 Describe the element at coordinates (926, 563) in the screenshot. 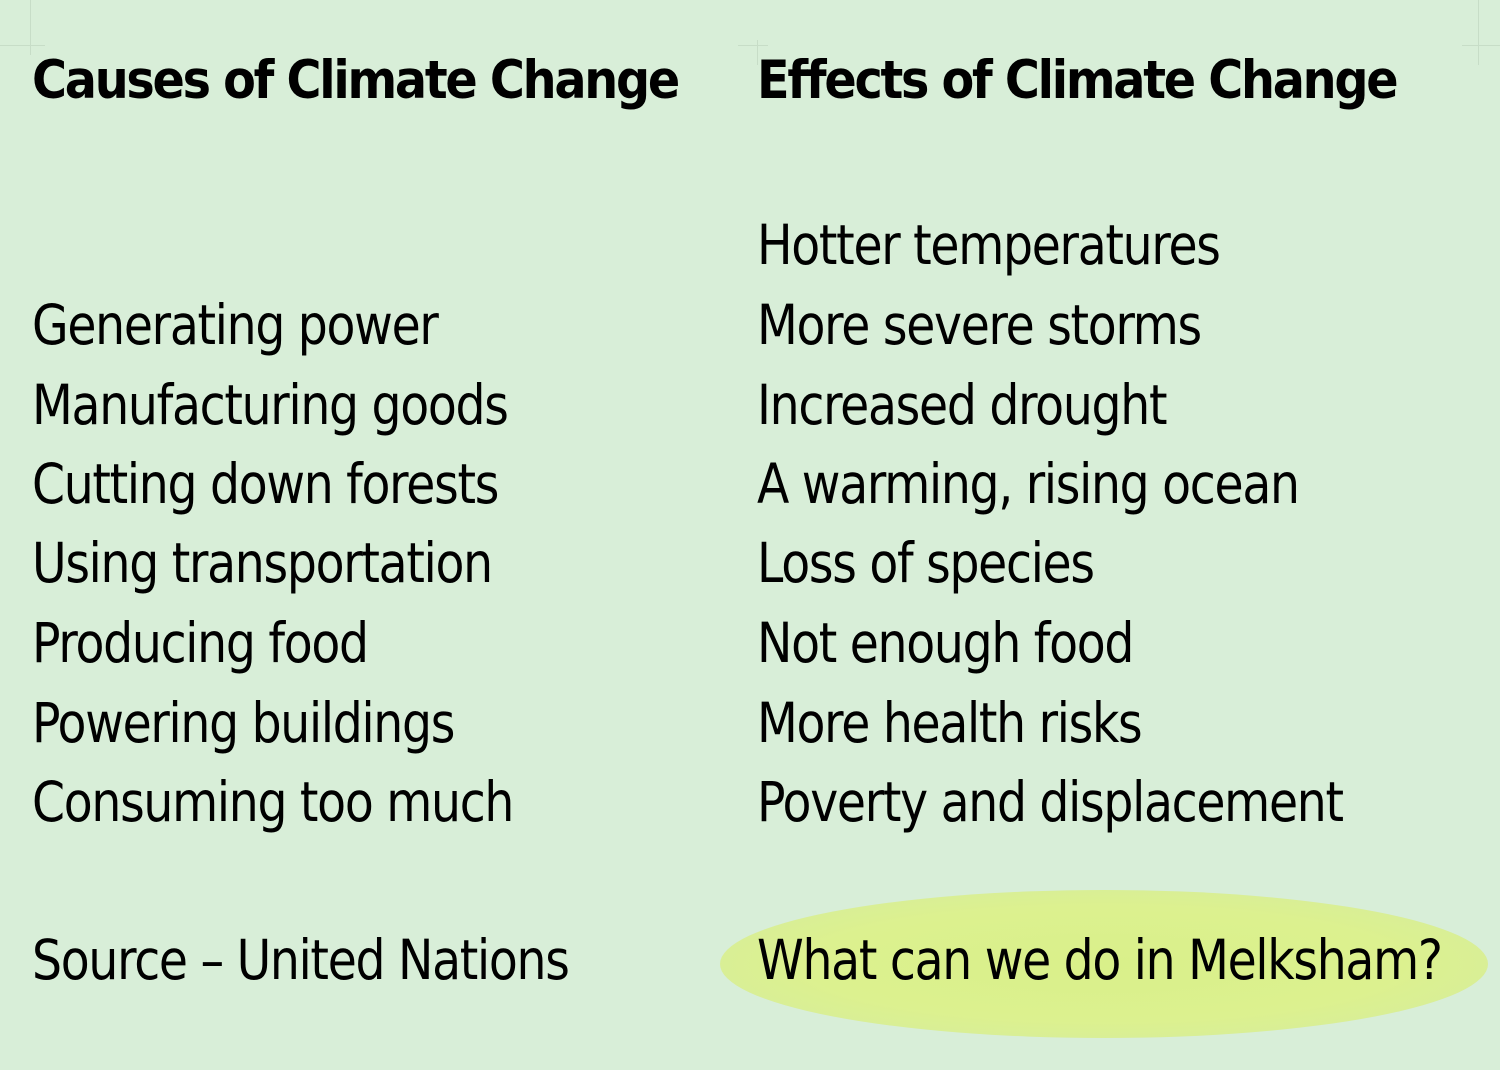

I see `effect-item: Loss of species` at that location.